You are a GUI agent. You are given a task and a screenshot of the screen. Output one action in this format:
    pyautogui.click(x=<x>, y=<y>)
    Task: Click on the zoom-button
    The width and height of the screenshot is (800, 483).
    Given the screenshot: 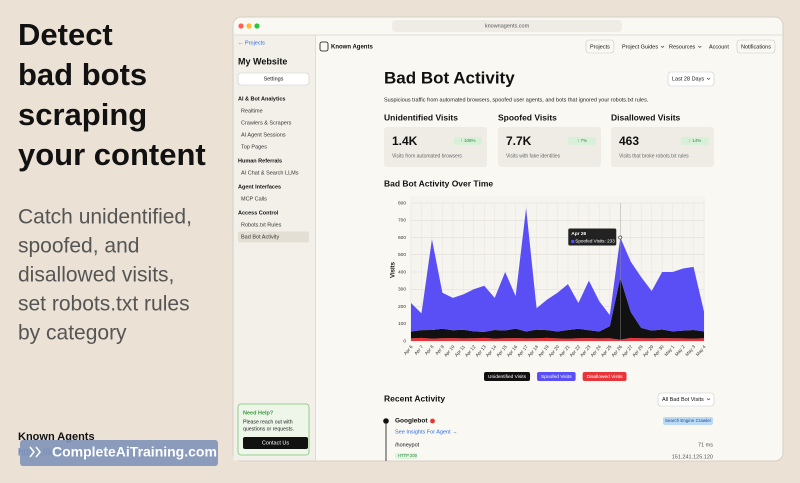 What is the action you would take?
    pyautogui.click(x=257, y=26)
    